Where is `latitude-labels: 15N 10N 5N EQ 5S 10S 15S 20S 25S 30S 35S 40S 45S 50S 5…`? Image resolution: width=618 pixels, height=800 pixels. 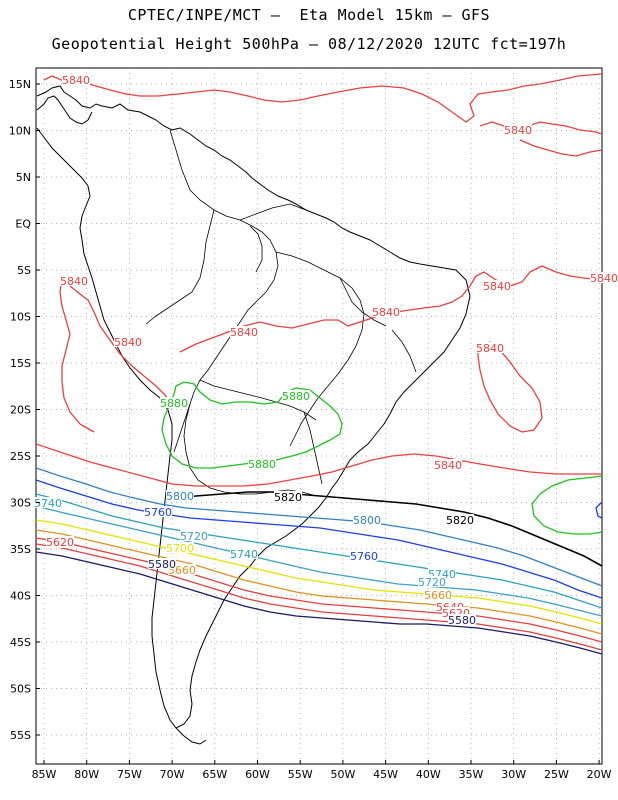 latitude-labels: 15N 10N 5N EQ 5S 10S 15S 20S 25S 30S 35S 40S 45S 50S 5… is located at coordinates (24, 410).